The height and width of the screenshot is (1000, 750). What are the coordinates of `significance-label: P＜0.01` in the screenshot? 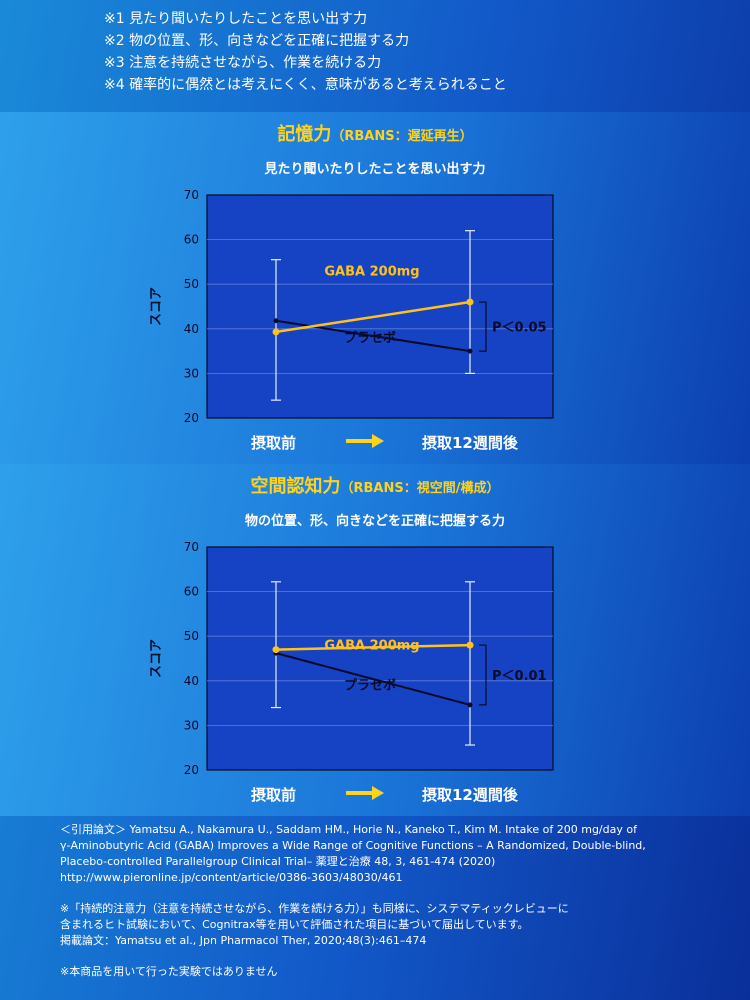 It's located at (519, 676).